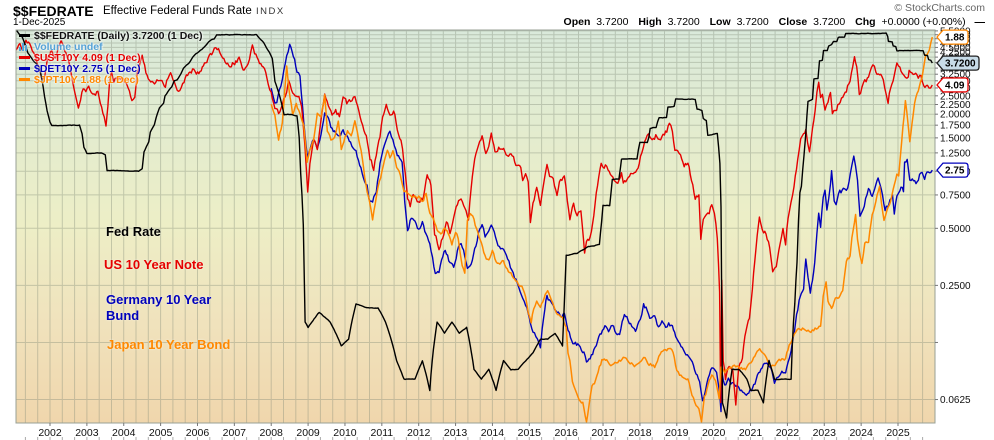  Describe the element at coordinates (118, 35) in the screenshot. I see `legend-item-label: $$FEDRATE (Daily) 3.7200 (1 Dec)` at that location.